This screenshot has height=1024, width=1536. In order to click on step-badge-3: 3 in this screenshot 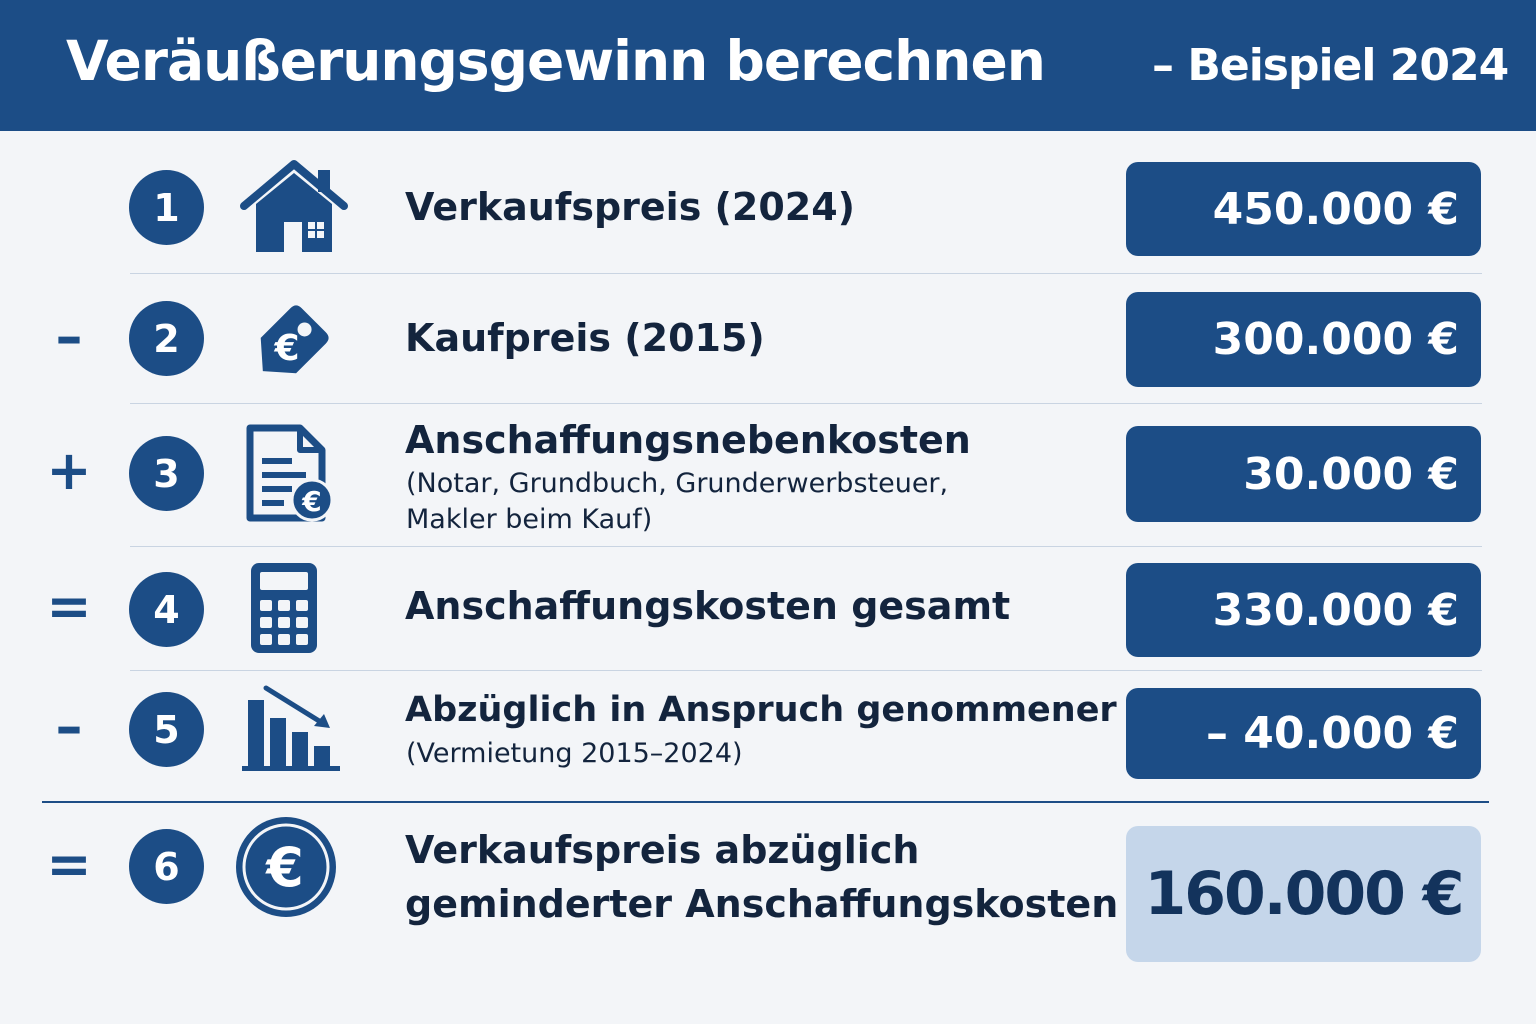, I will do `click(166, 473)`.